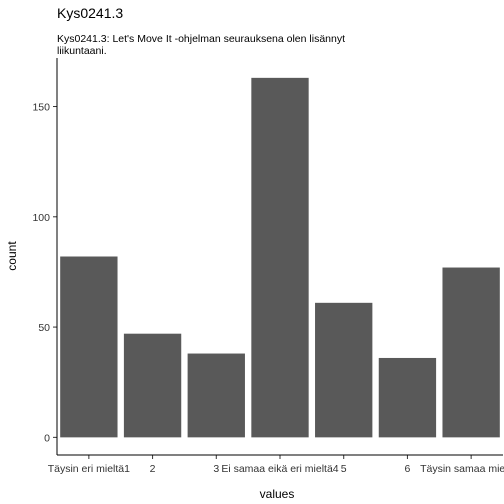 The image size is (504, 504). I want to click on y-tick-label-50: 50, so click(44, 328).